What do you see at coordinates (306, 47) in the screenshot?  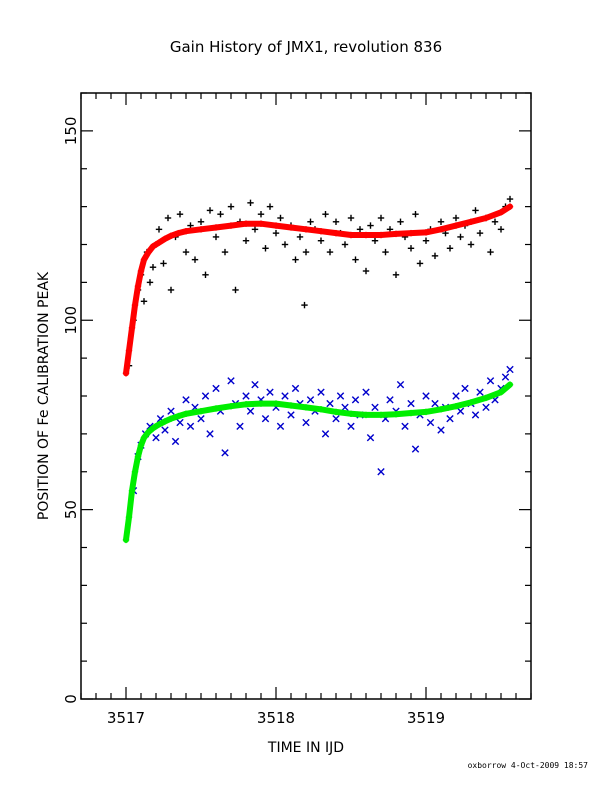 I see `chart-title: Gain History of JMX1, revolution 836` at bounding box center [306, 47].